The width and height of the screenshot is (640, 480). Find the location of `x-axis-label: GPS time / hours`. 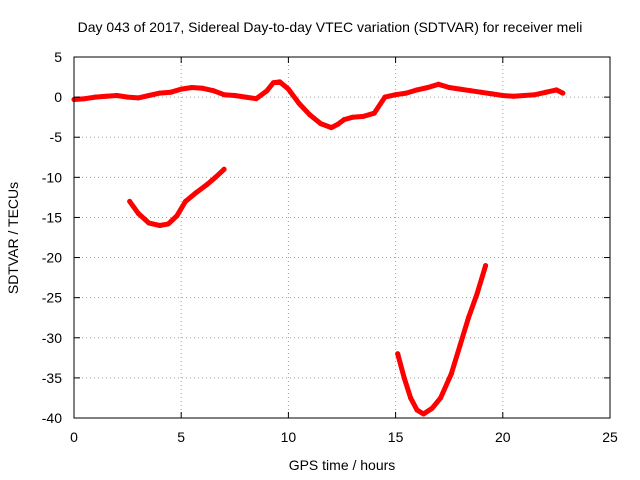

x-axis-label: GPS time / hours is located at coordinates (342, 465).